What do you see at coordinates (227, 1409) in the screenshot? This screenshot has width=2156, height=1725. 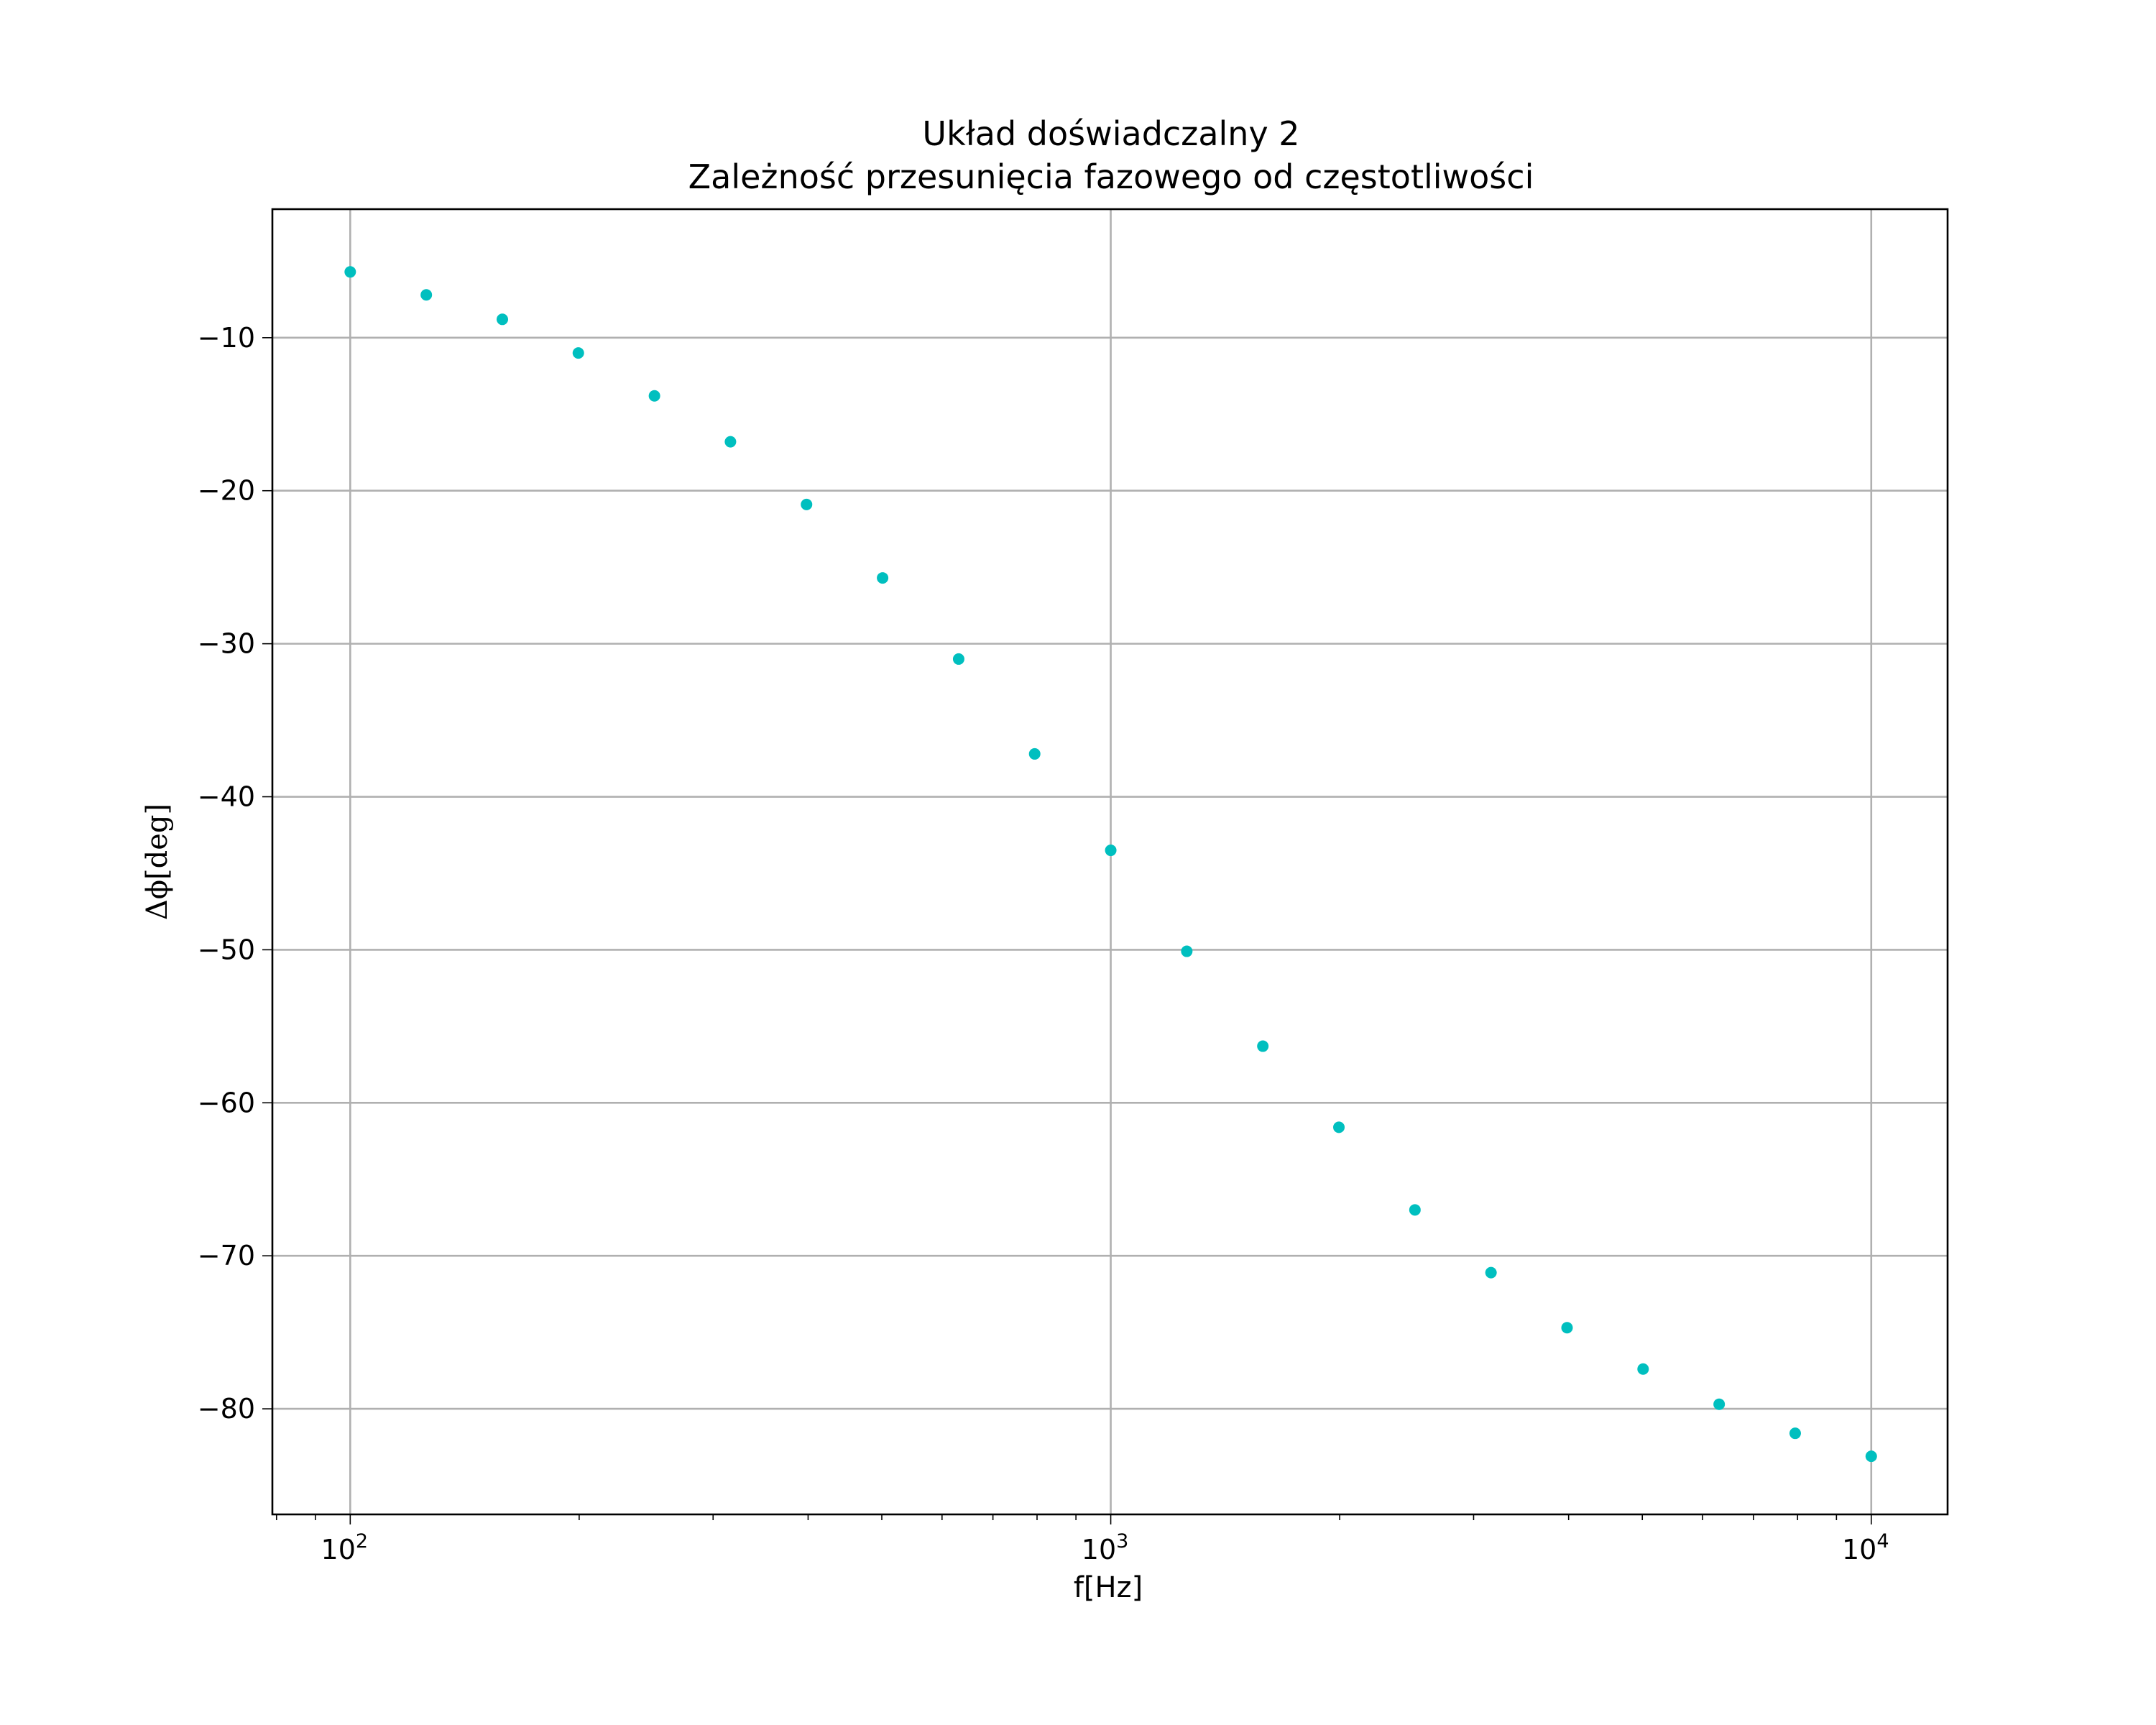 I see `y-tick-label-7: −80` at bounding box center [227, 1409].